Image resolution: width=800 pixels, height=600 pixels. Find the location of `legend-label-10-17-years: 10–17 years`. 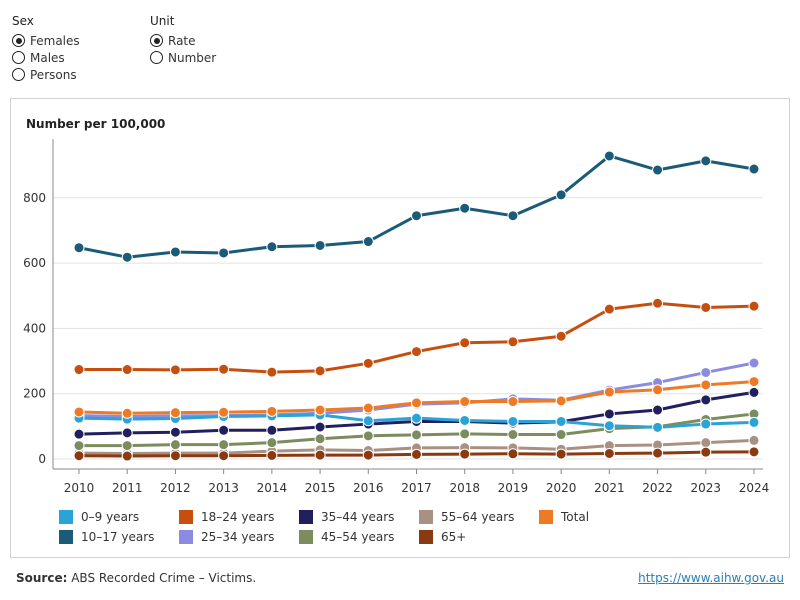

legend-label-10-17-years: 10–17 years is located at coordinates (117, 537).